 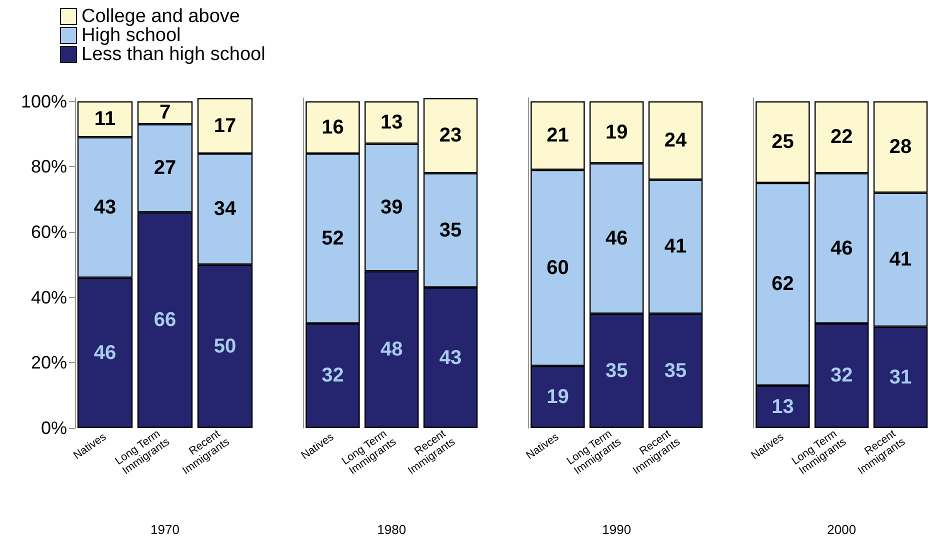 What do you see at coordinates (391, 349) in the screenshot?
I see `data-label: 48` at bounding box center [391, 349].